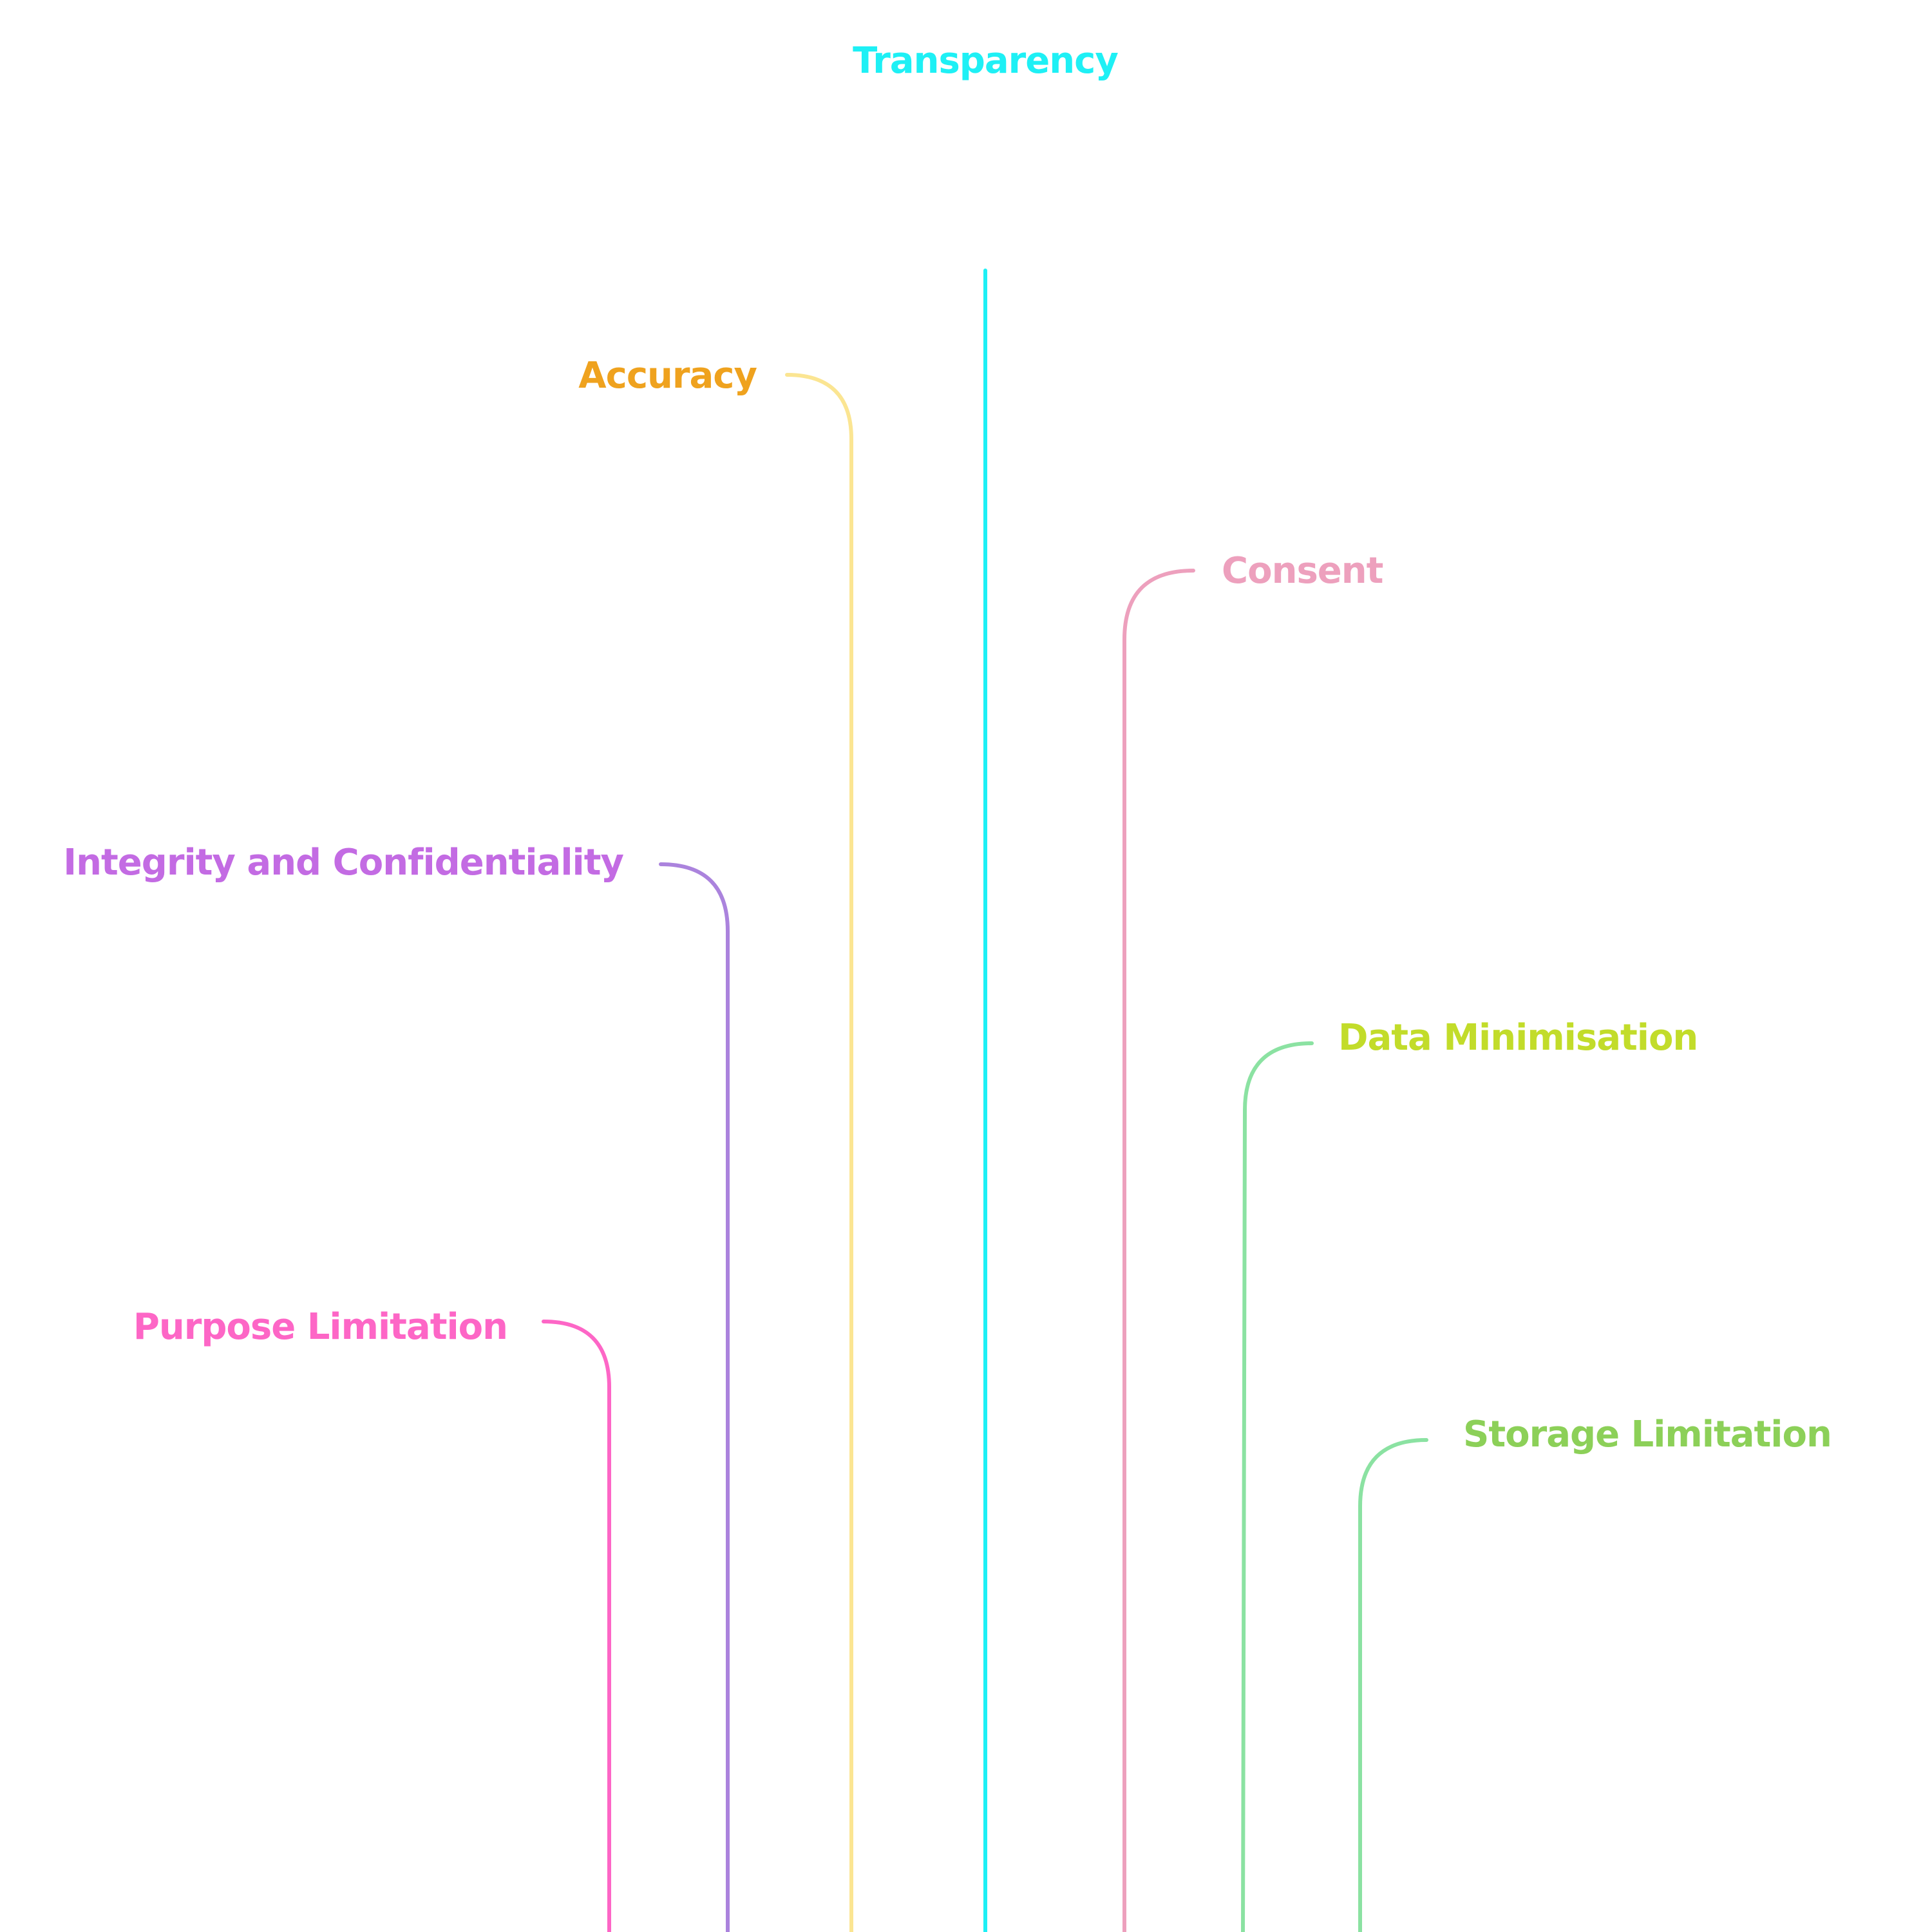 This screenshot has width=1932, height=1932. What do you see at coordinates (576, 1626) in the screenshot?
I see `purpose-limitation-connector` at bounding box center [576, 1626].